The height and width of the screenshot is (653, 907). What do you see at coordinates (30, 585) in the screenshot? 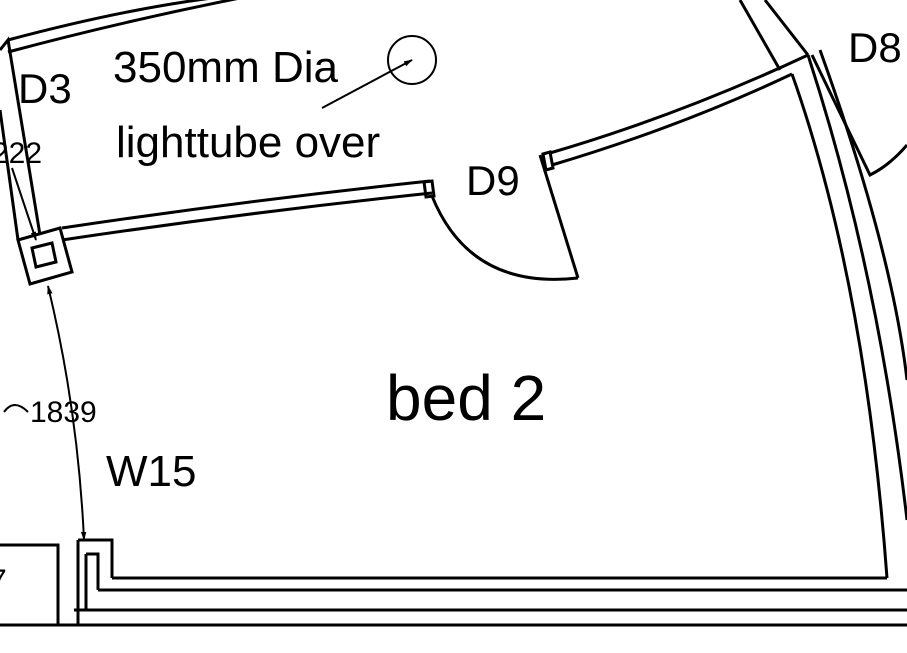
I see `bottom-left-block` at bounding box center [30, 585].